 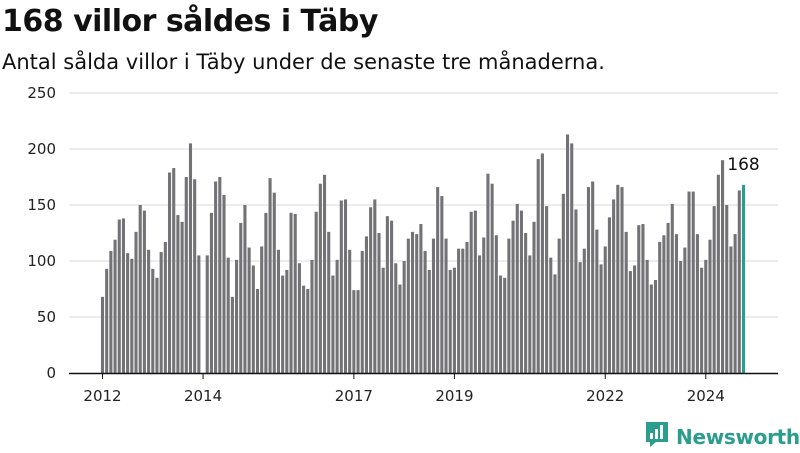 I want to click on chart-title: 168 villor såldes i Täby, so click(x=190, y=21).